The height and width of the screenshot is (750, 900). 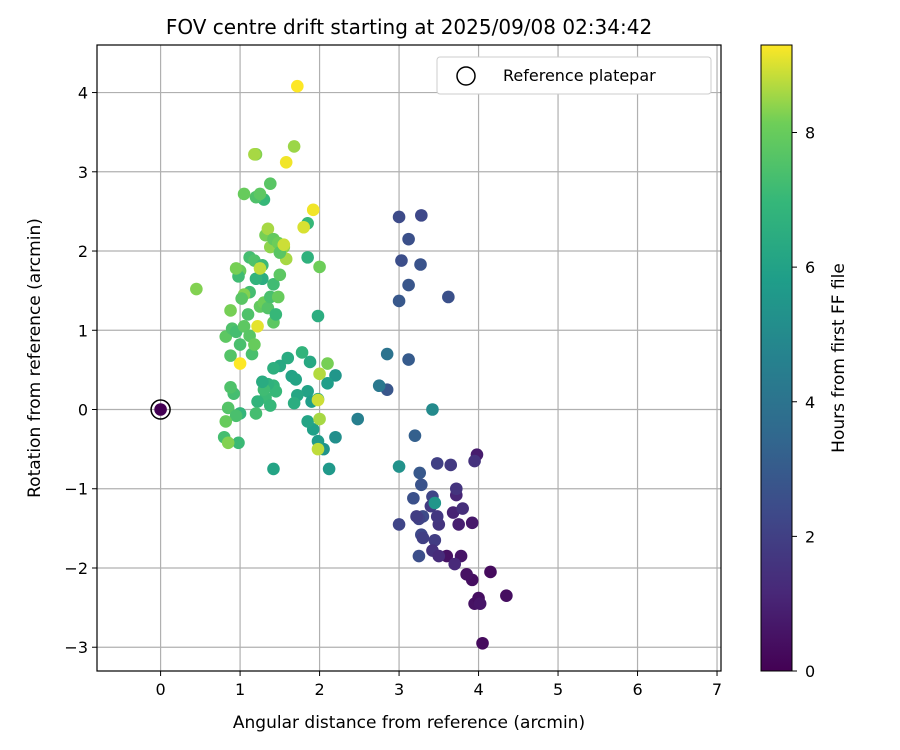 What do you see at coordinates (478, 689) in the screenshot?
I see `x-tick-label: 4` at bounding box center [478, 689].